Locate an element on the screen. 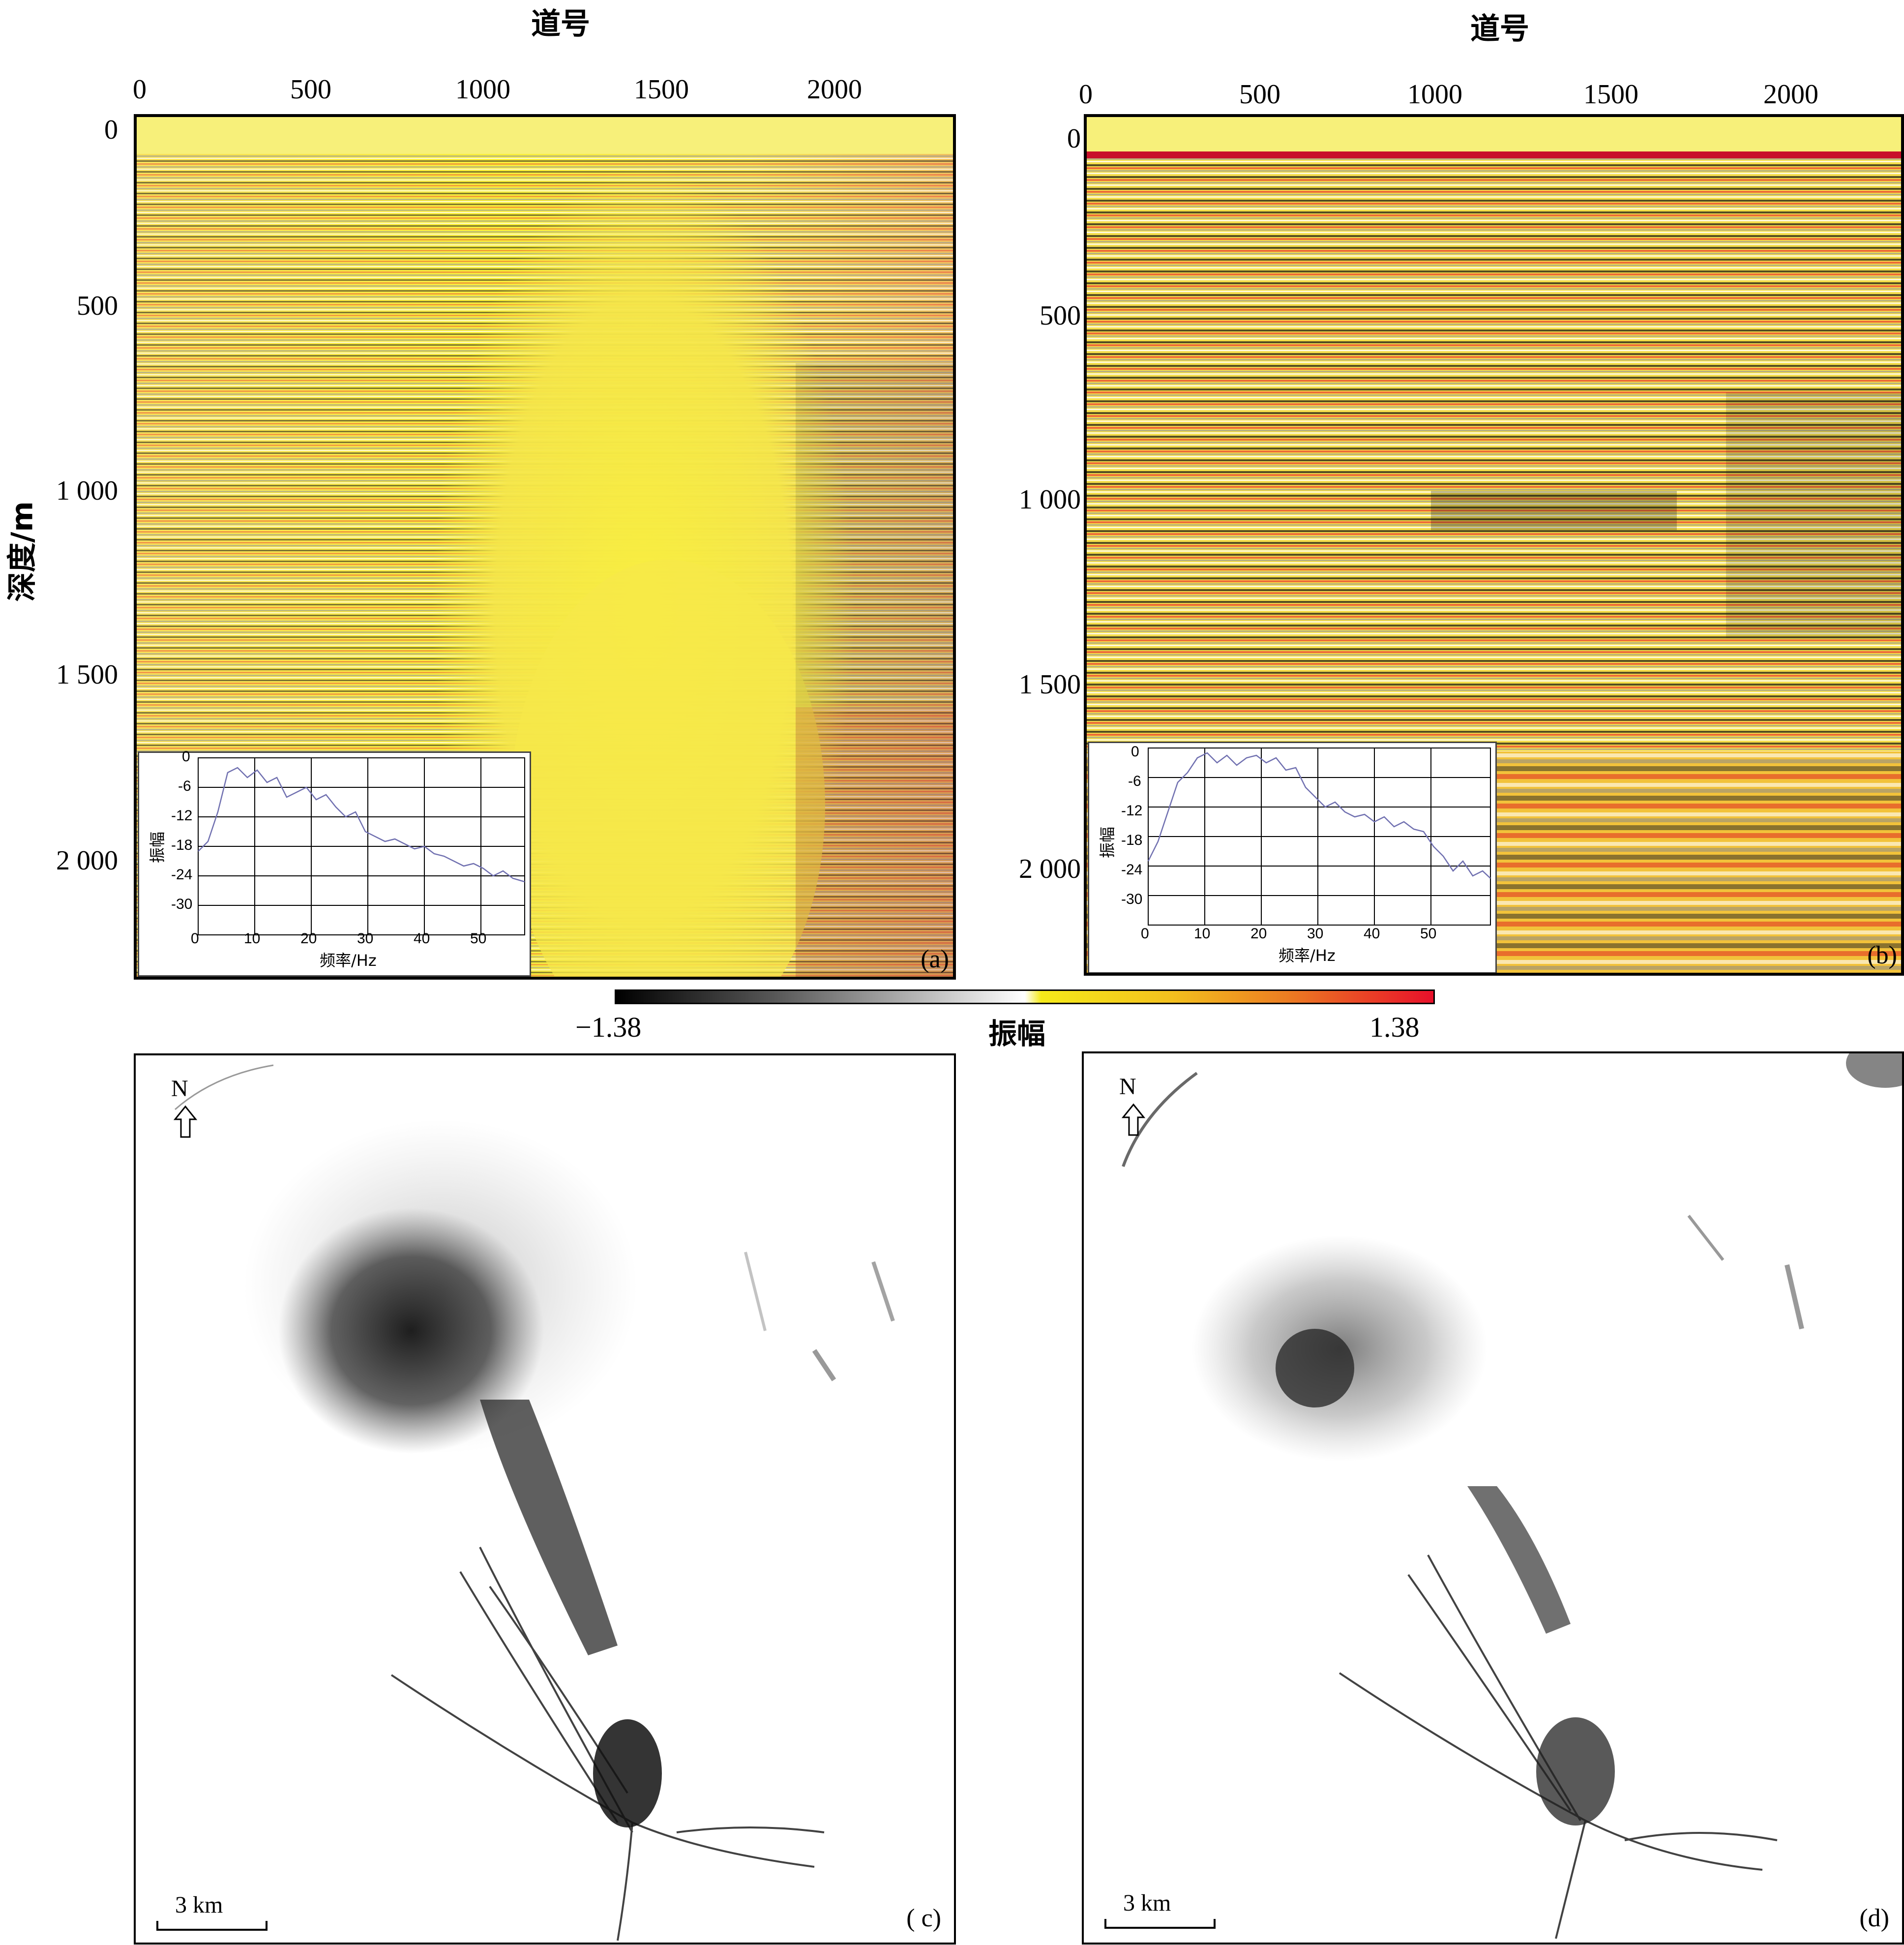 The width and height of the screenshot is (1904, 1945). x-tick-a-1500: 1500 is located at coordinates (661, 89).